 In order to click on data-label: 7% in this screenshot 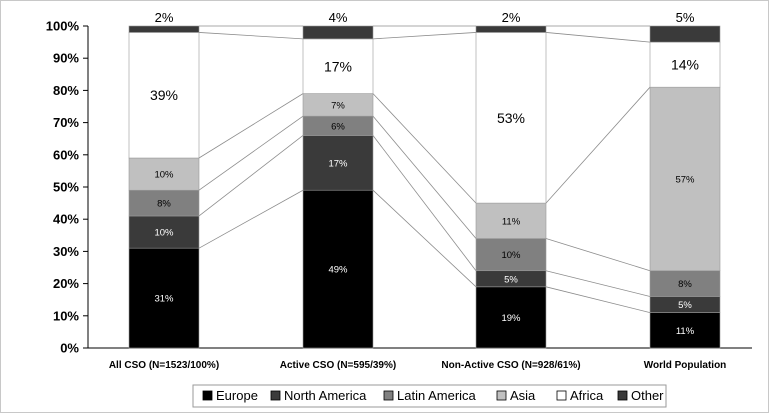, I will do `click(338, 105)`.